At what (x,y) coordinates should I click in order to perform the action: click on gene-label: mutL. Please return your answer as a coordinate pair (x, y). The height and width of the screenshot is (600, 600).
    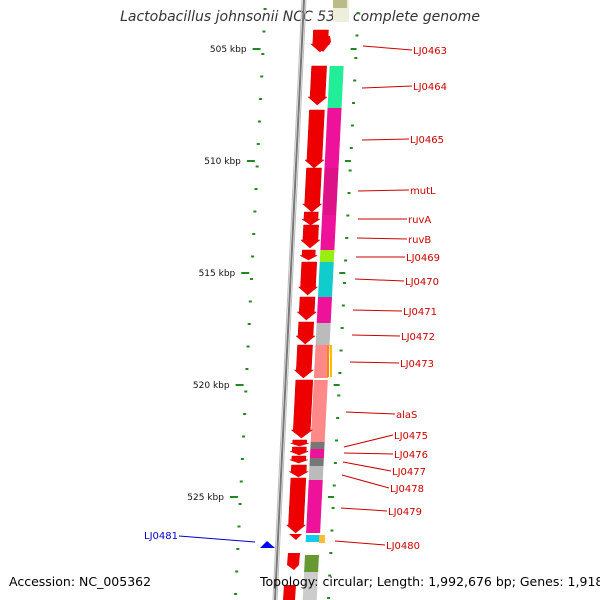
    Looking at the image, I should click on (423, 191).